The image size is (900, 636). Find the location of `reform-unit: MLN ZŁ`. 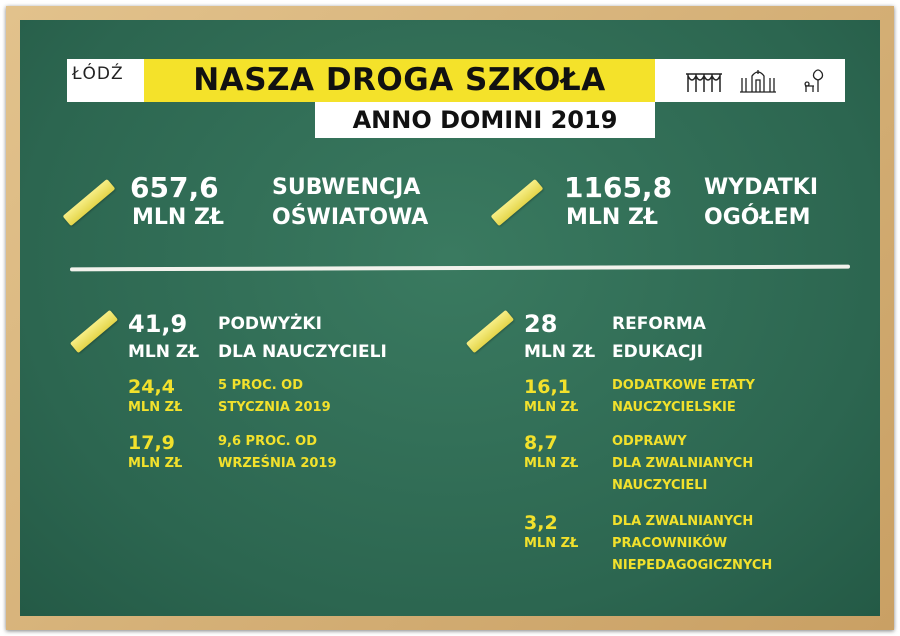

reform-unit: MLN ZŁ is located at coordinates (560, 352).